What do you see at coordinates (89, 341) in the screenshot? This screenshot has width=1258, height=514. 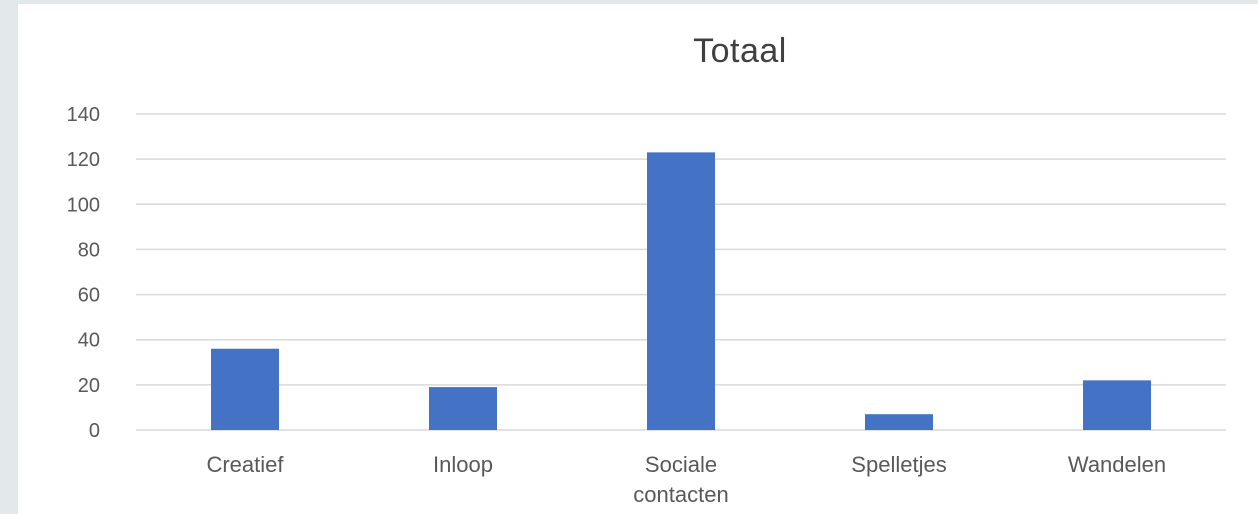 I see `y-tick-label: 40` at bounding box center [89, 341].